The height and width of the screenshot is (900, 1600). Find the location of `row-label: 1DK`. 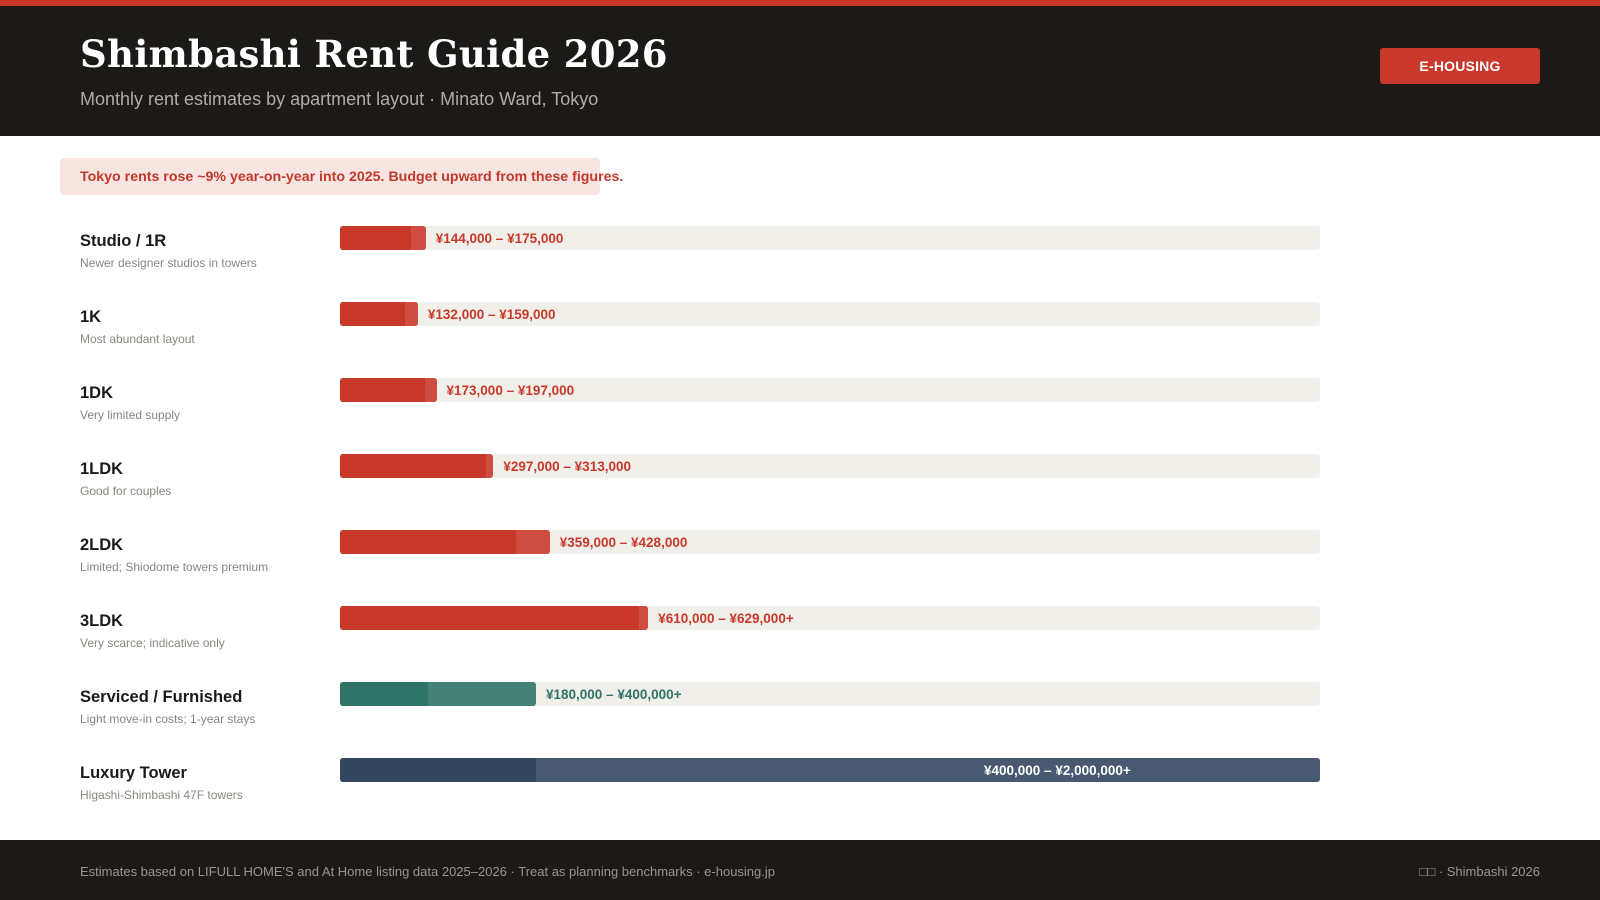

row-label: 1DK is located at coordinates (97, 393).